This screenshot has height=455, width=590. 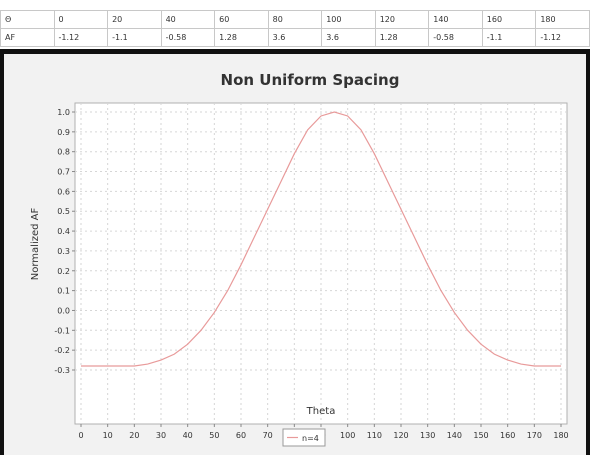 I want to click on y-tick-label: 0.0, so click(x=63, y=310).